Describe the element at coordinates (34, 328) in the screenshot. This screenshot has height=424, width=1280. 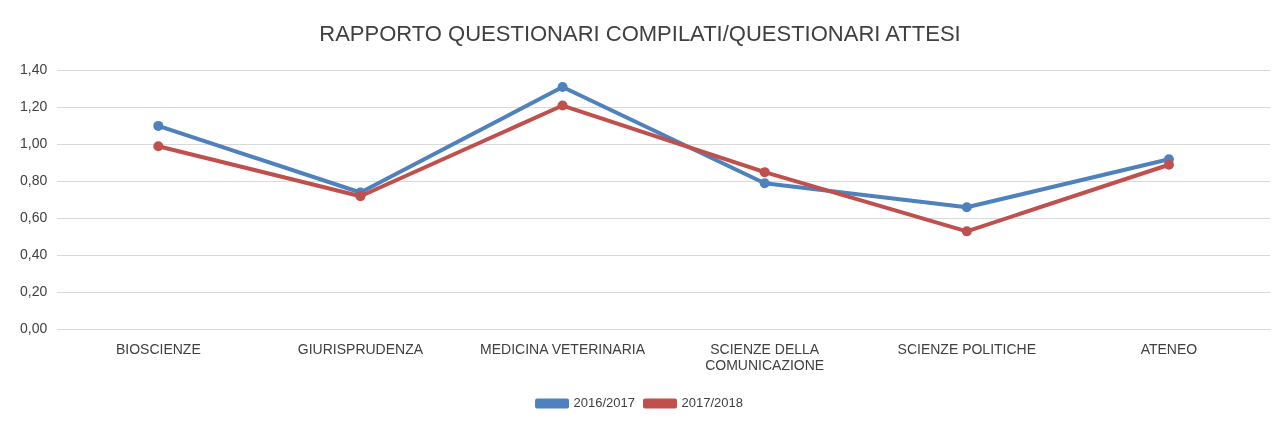
I see `y-tick-label: 0,00` at that location.